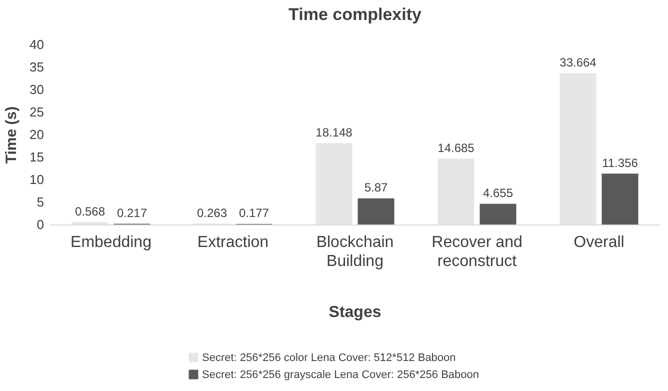 Image resolution: width=668 pixels, height=391 pixels. Describe the element at coordinates (37, 67) in the screenshot. I see `y-tick-label: 35` at that location.